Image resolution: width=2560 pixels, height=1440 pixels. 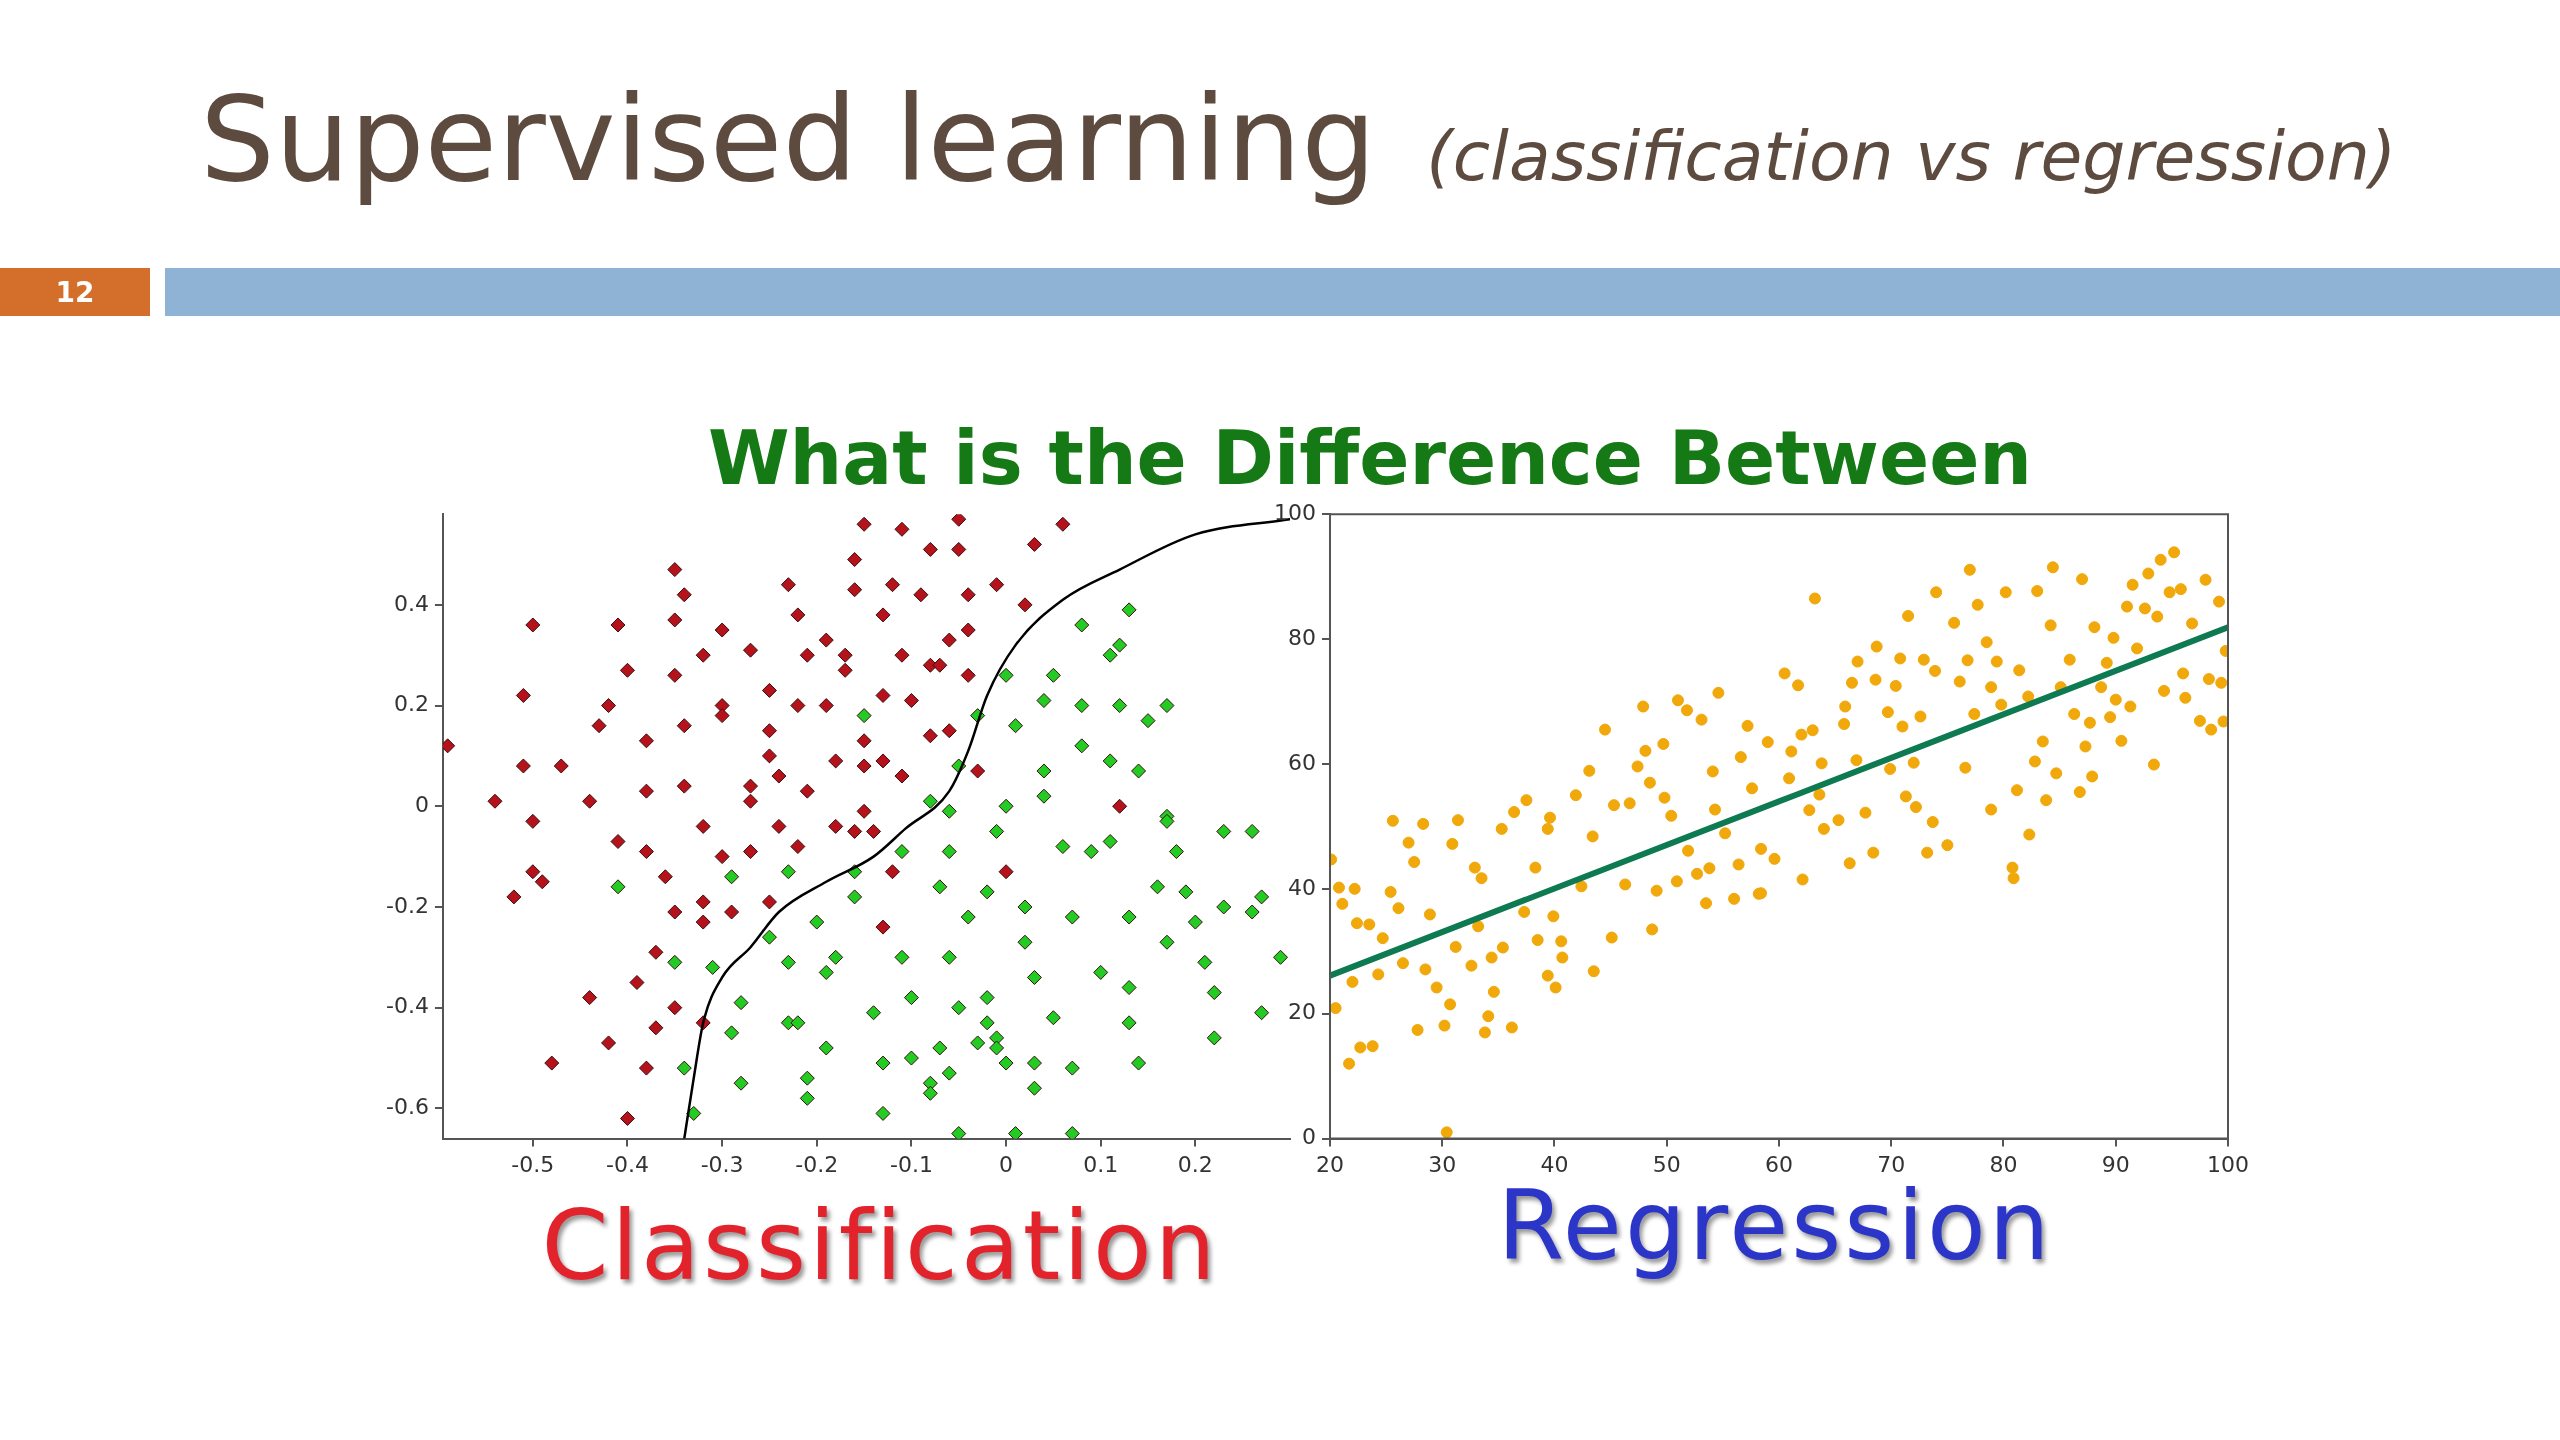 What do you see at coordinates (627, 1164) in the screenshot?
I see `x-tick-label: -0.4` at bounding box center [627, 1164].